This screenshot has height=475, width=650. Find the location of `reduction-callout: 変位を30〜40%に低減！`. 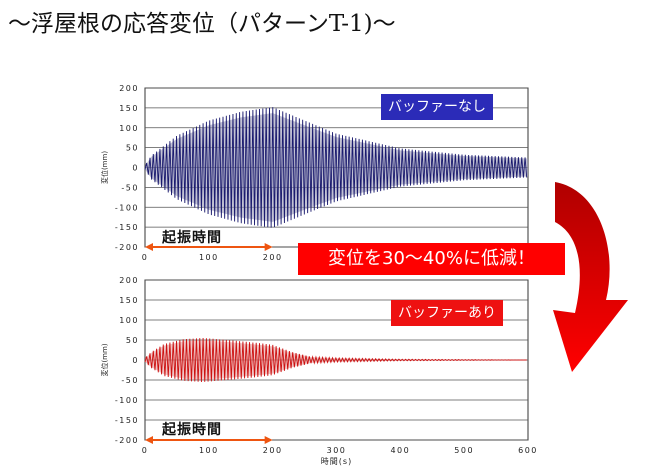

reduction-callout: 変位を30〜40%に低減！ is located at coordinates (431, 259).